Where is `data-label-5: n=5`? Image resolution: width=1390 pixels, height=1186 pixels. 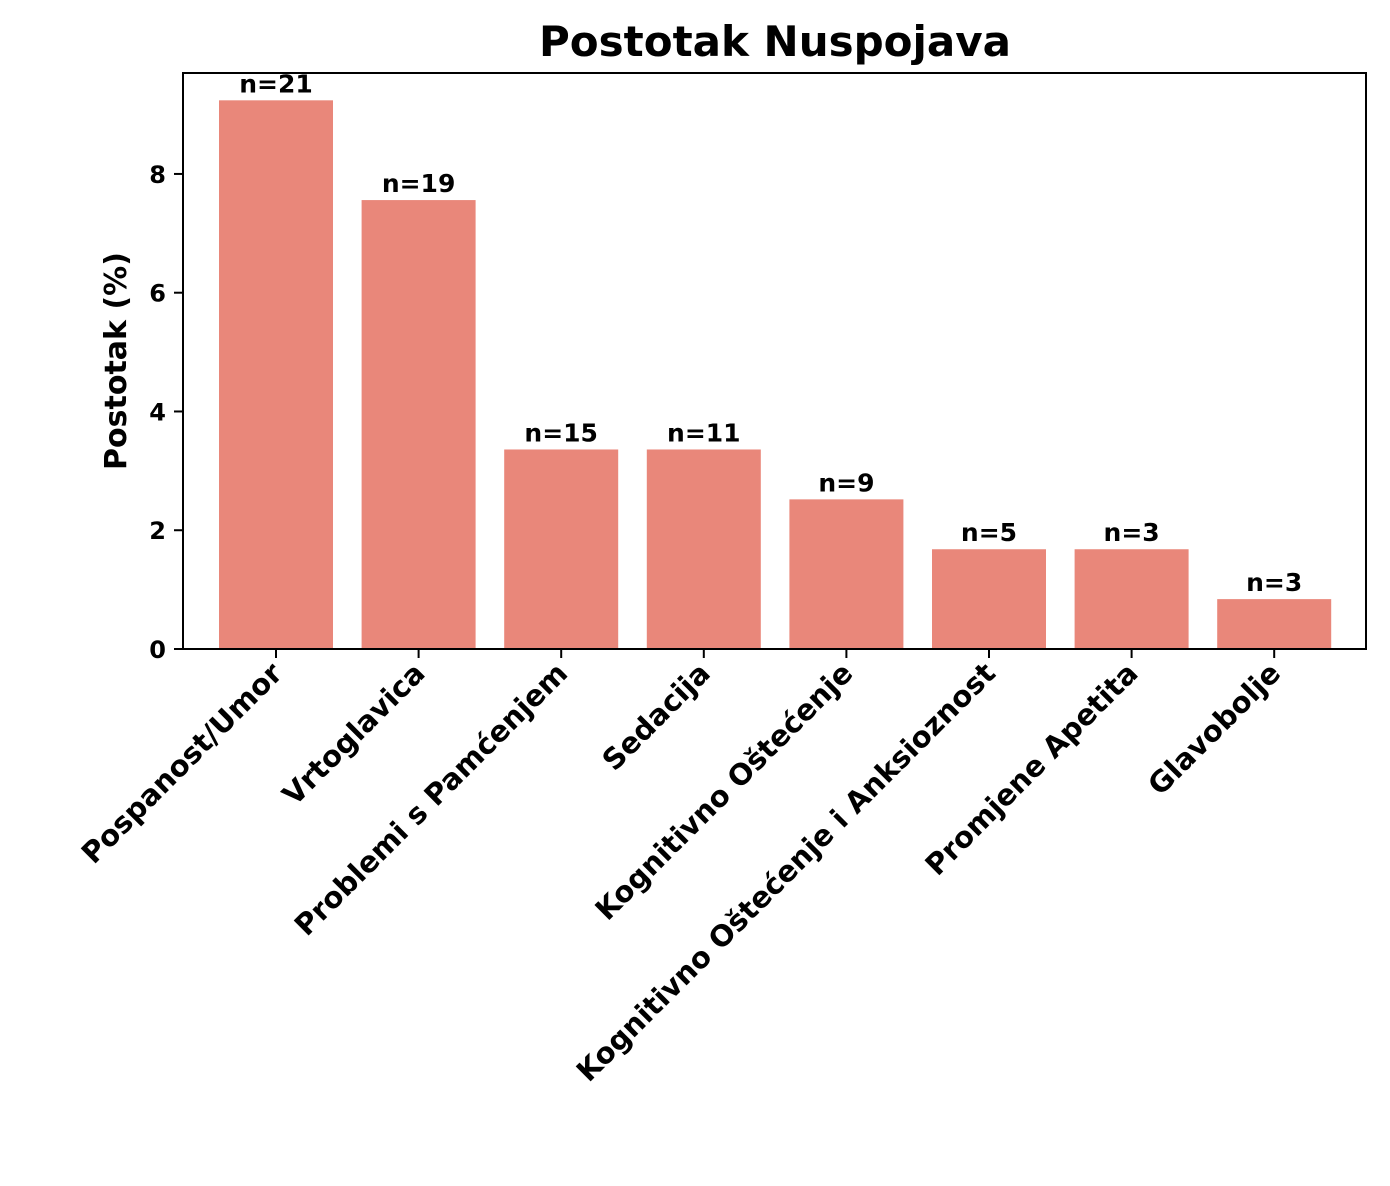 data-label-5: n=5 is located at coordinates (989, 532).